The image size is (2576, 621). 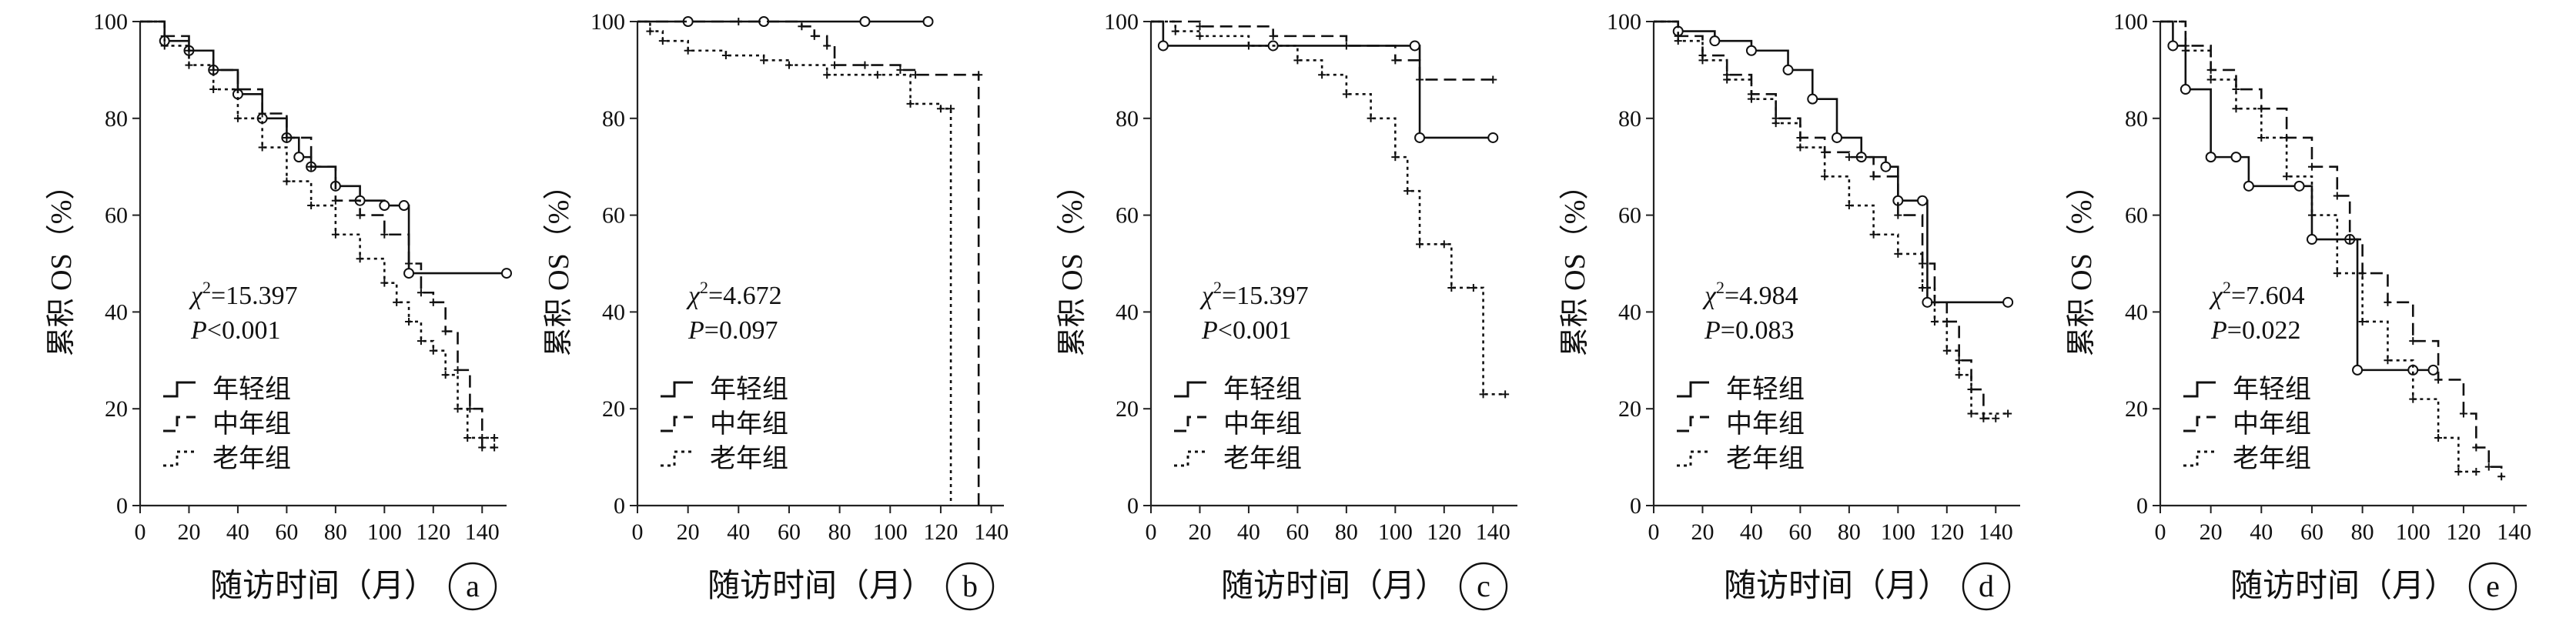 I want to click on chi-value: =15.397, so click(x=255, y=296).